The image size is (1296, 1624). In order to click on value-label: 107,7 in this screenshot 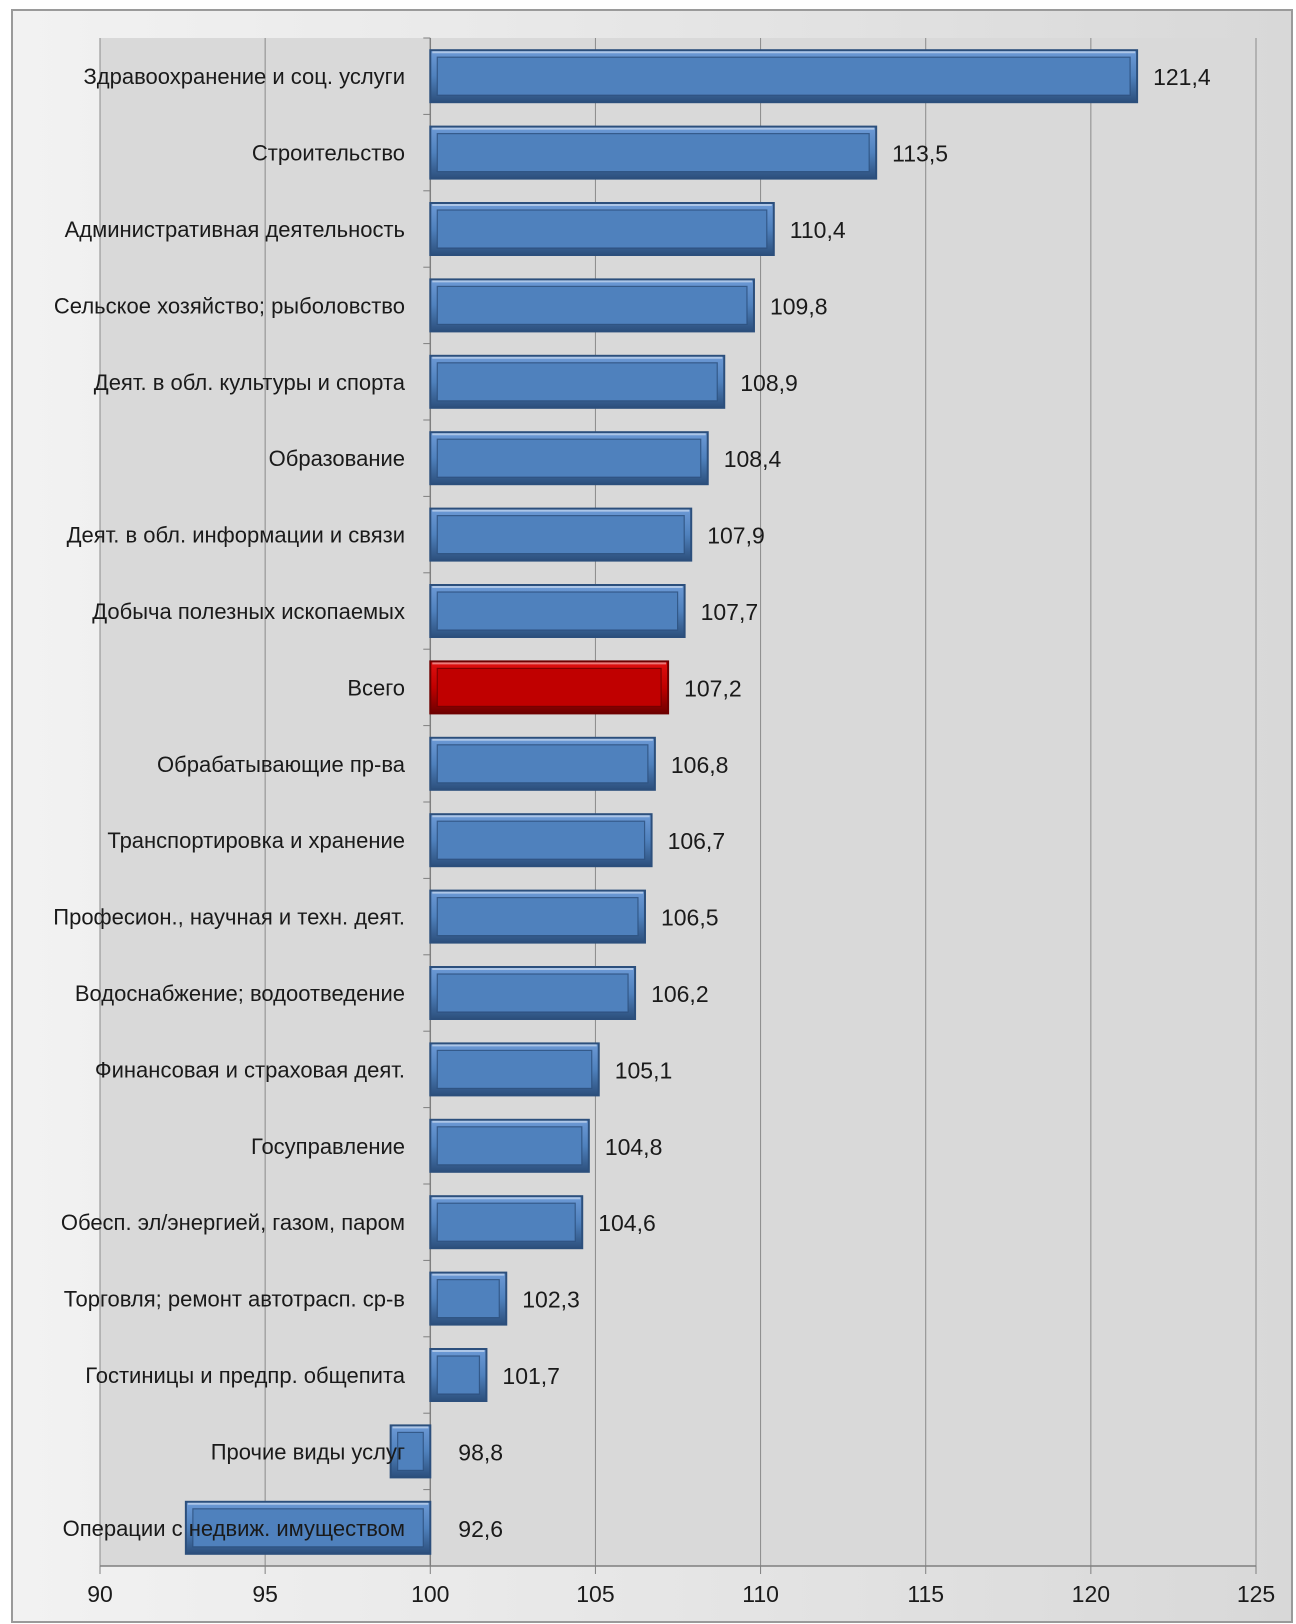, I will do `click(730, 612)`.